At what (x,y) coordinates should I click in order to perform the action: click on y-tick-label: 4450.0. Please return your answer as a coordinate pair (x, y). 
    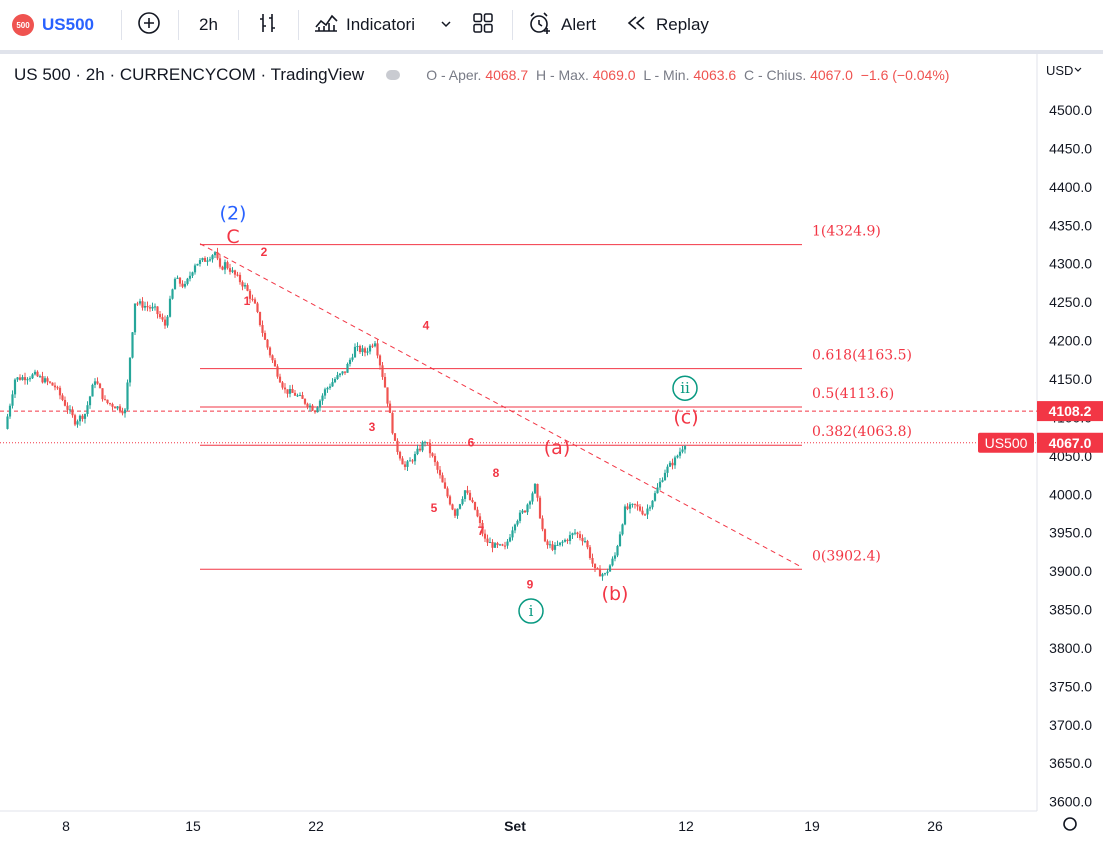
    Looking at the image, I should click on (1070, 148).